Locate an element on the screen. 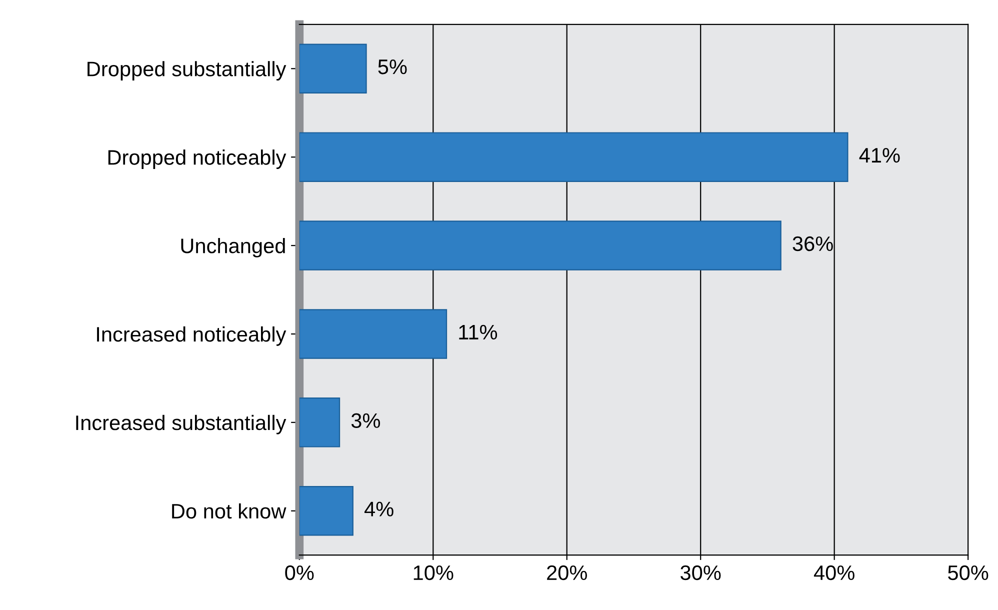 The image size is (998, 610). y-tick-label: Dropped substantially is located at coordinates (187, 70).